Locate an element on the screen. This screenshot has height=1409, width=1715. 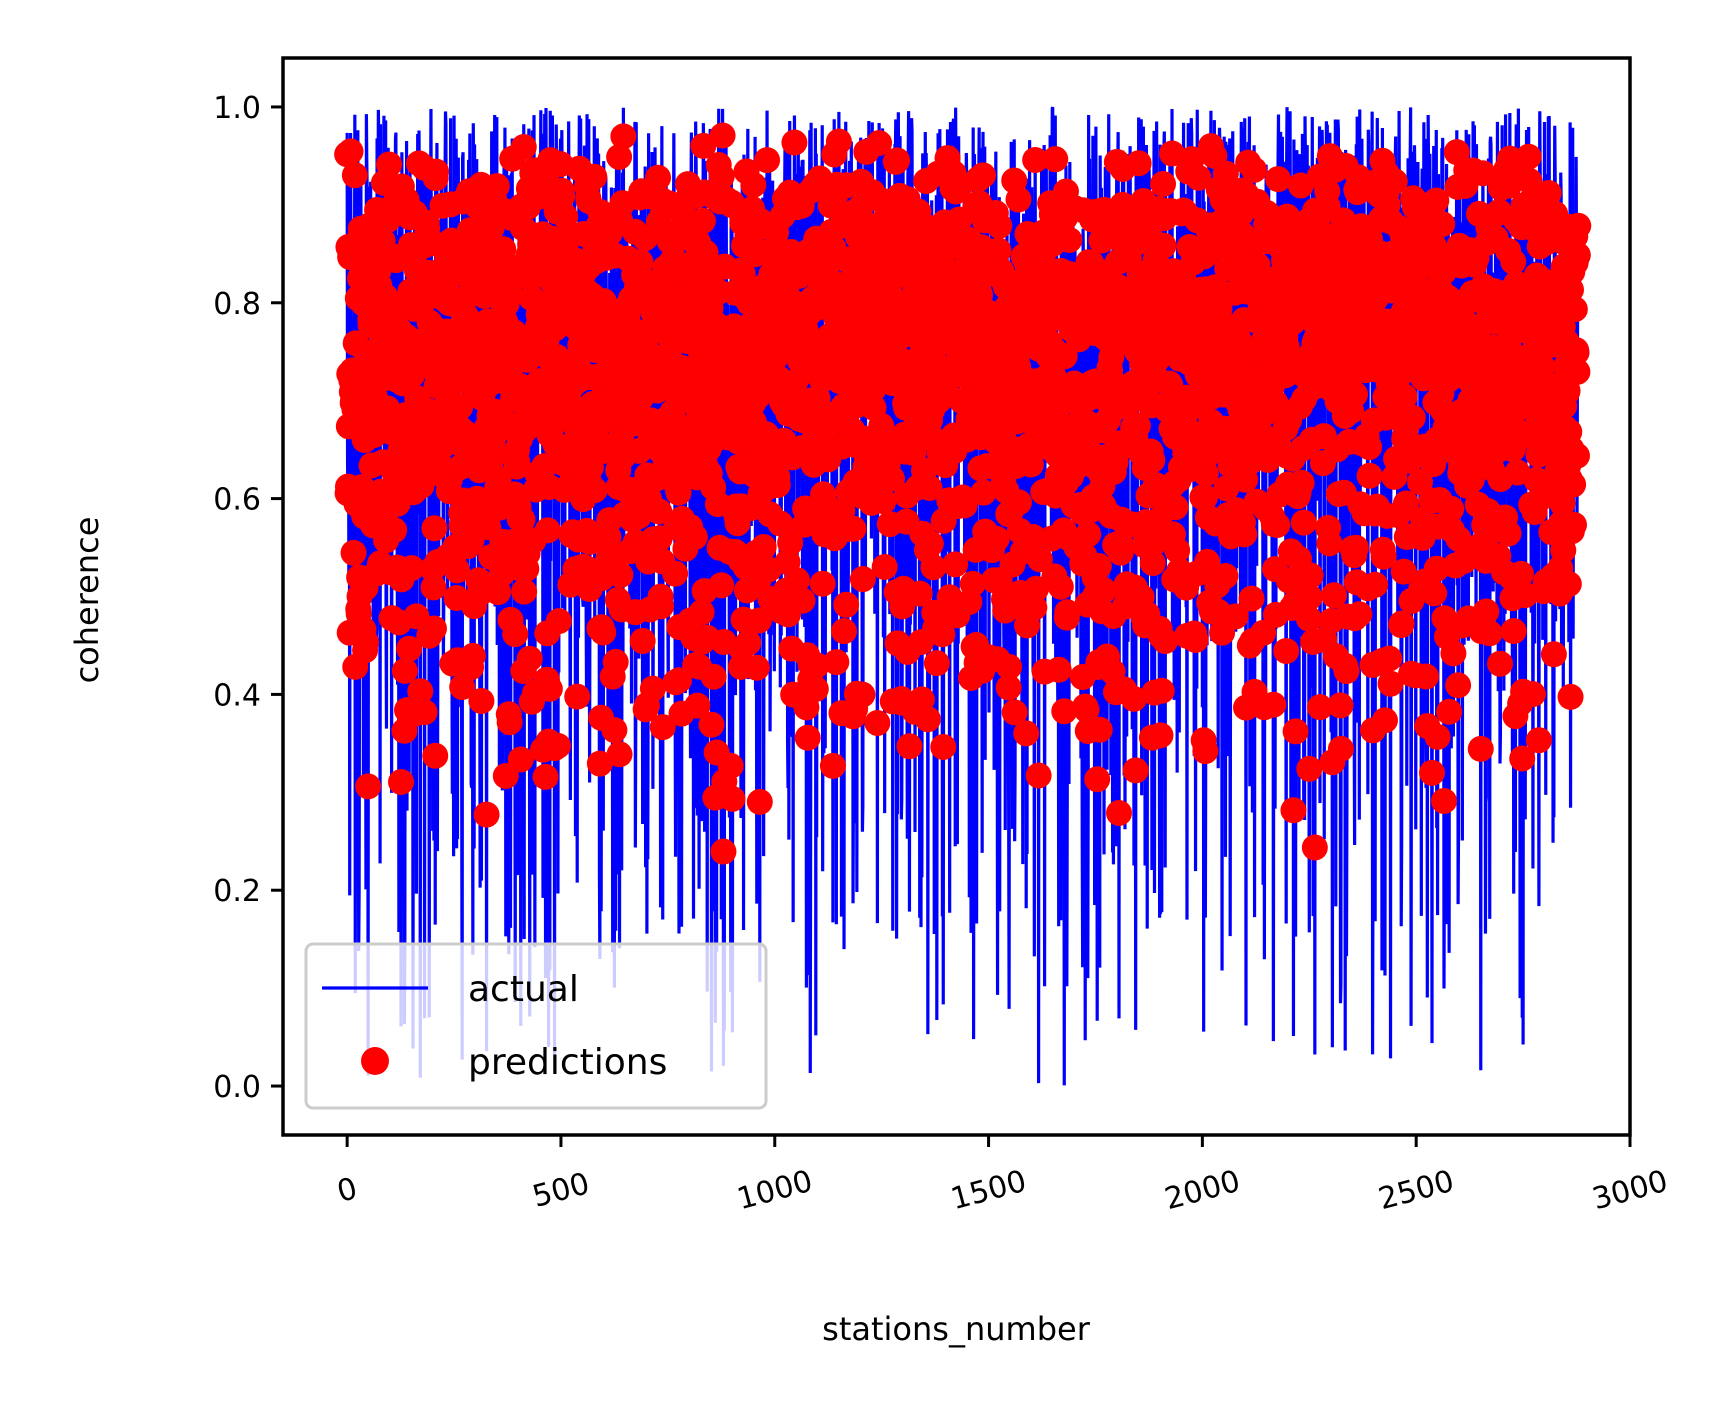
y-tick-label: 0.0 is located at coordinates (237, 1087).